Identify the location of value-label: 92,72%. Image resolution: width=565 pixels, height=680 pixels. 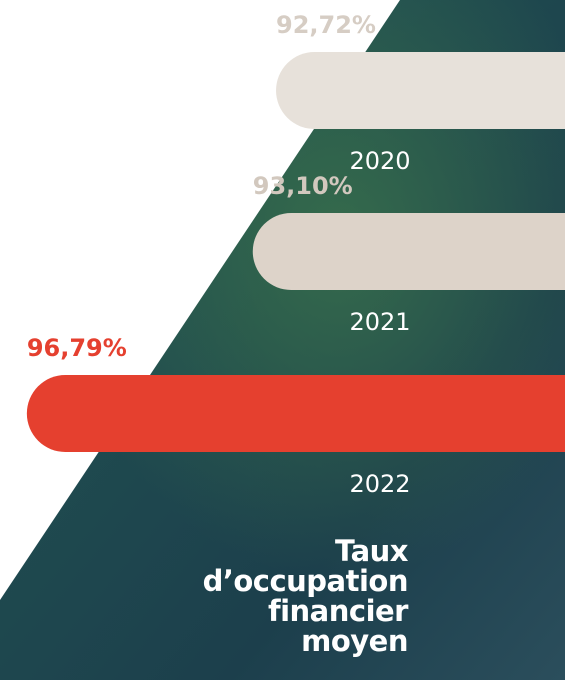
(326, 25).